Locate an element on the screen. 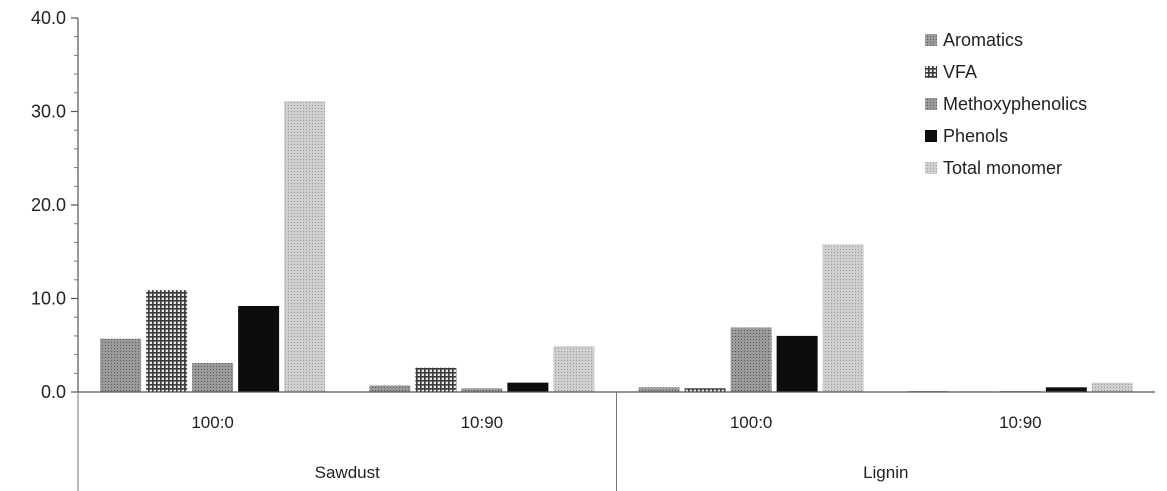 The width and height of the screenshot is (1167, 491). legend-label: Phenols is located at coordinates (975, 136).